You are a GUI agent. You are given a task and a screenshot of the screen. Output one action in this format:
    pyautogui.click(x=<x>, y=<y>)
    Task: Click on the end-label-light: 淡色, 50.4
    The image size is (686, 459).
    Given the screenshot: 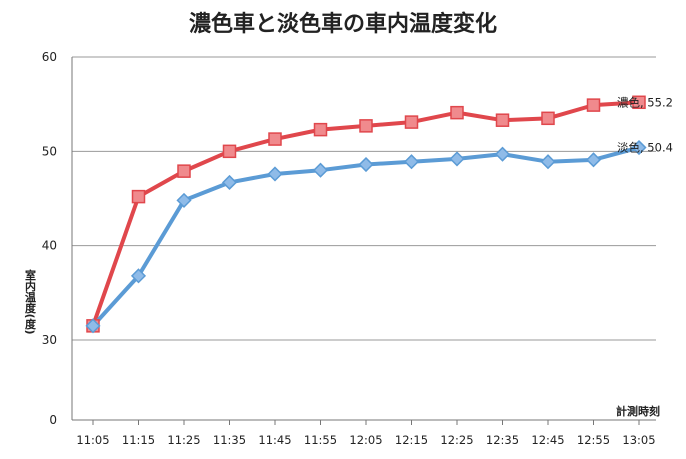 What is the action you would take?
    pyautogui.click(x=645, y=148)
    